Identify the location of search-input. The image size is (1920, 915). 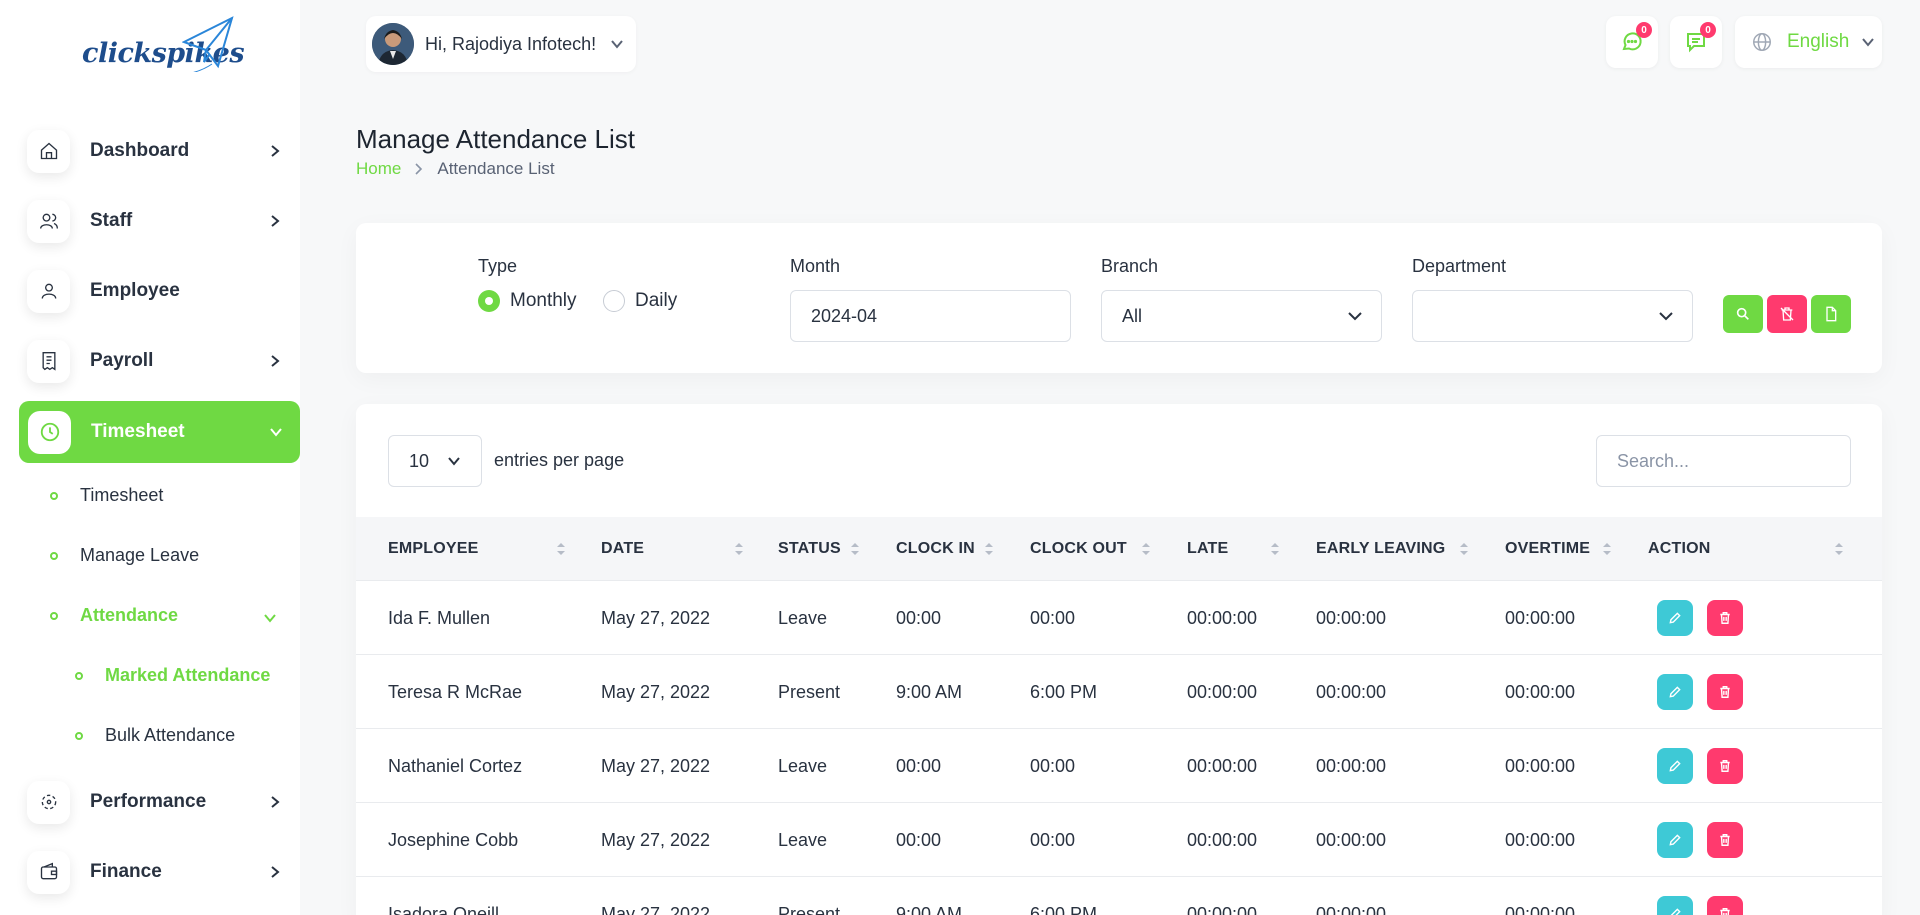
(1723, 461).